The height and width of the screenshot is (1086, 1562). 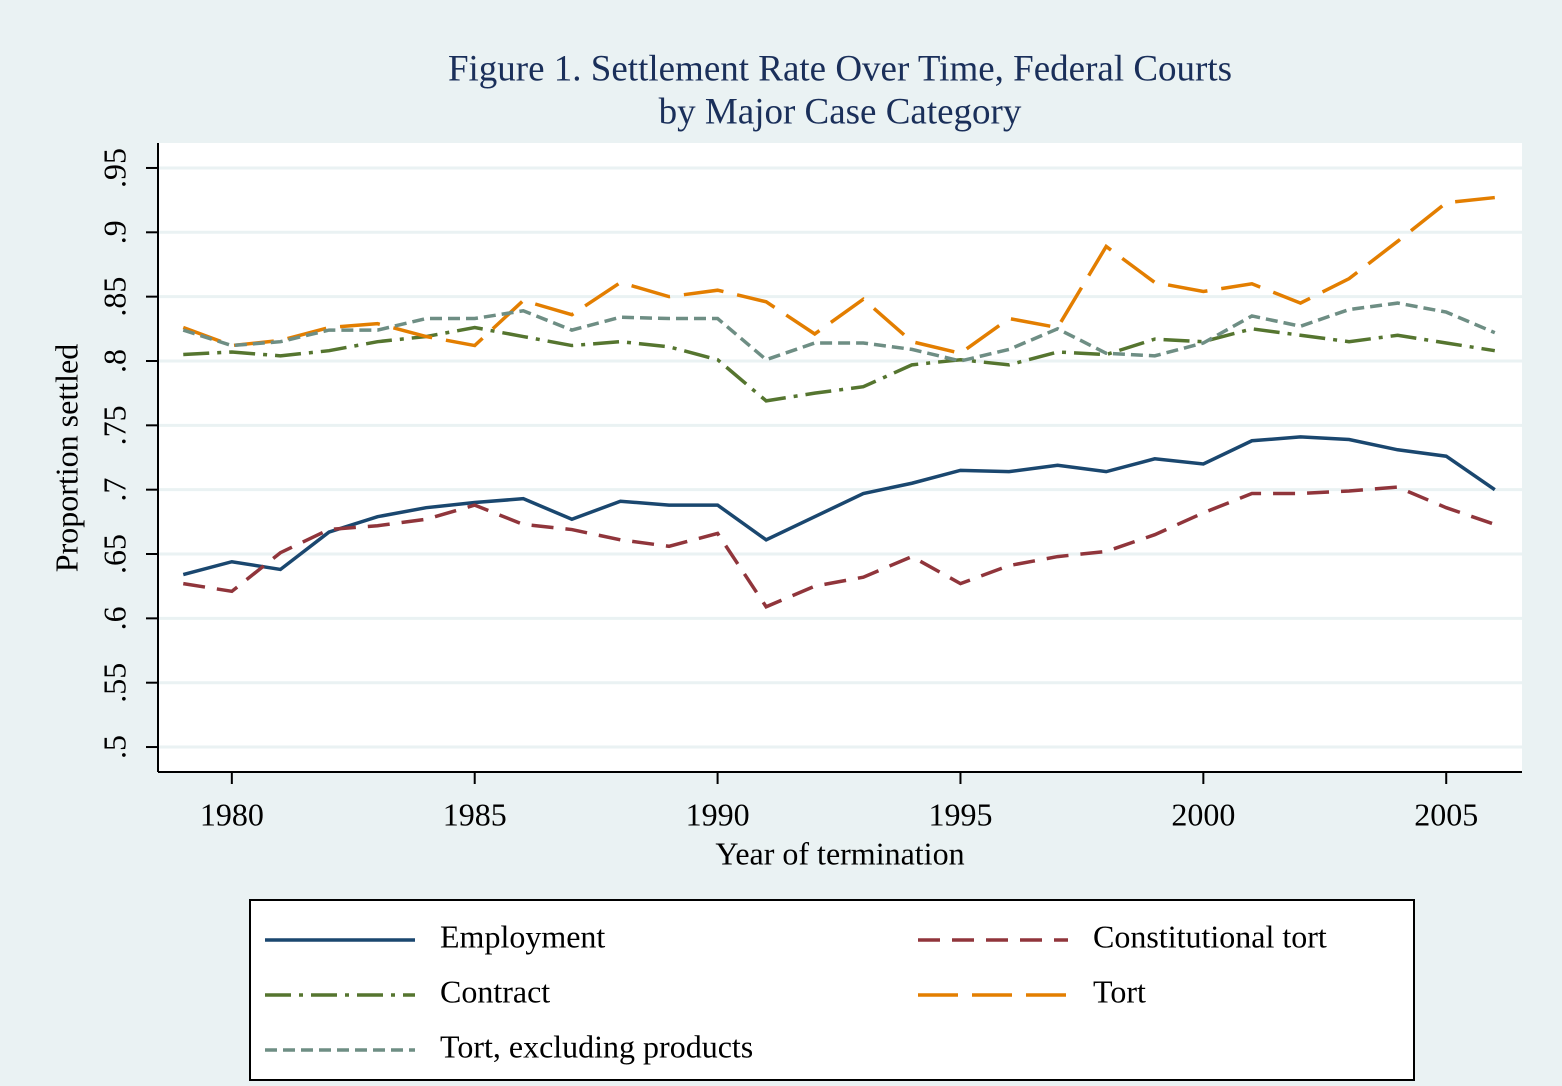 I want to click on legend-label: Tort, excluding products, so click(x=596, y=1046).